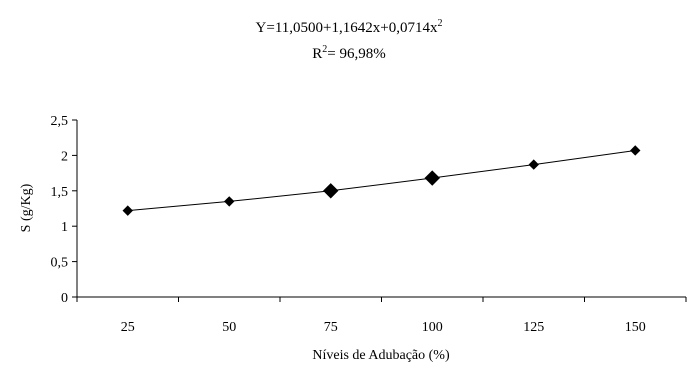  Describe the element at coordinates (64, 210) in the screenshot. I see `y-ticks: 0 0,5 1 1,5 2 2,5` at that location.